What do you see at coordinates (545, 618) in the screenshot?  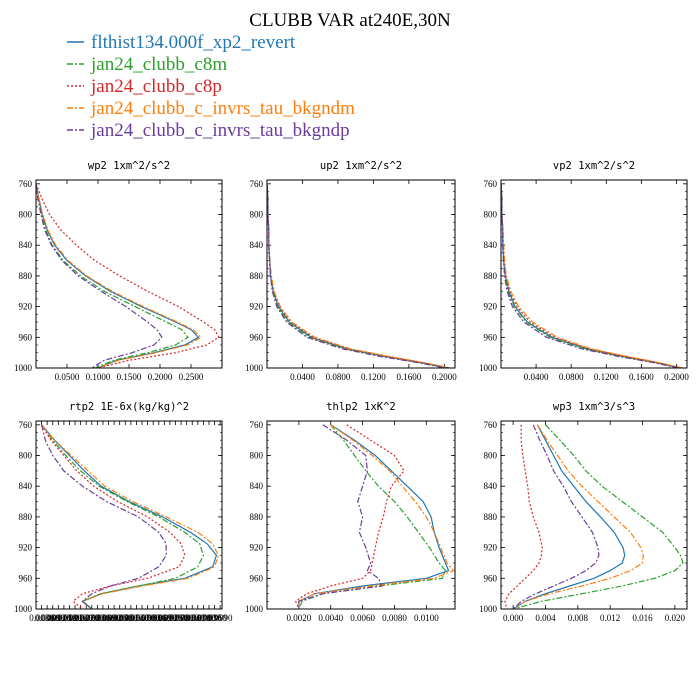 I see `x-tick-label: 0.004` at bounding box center [545, 618].